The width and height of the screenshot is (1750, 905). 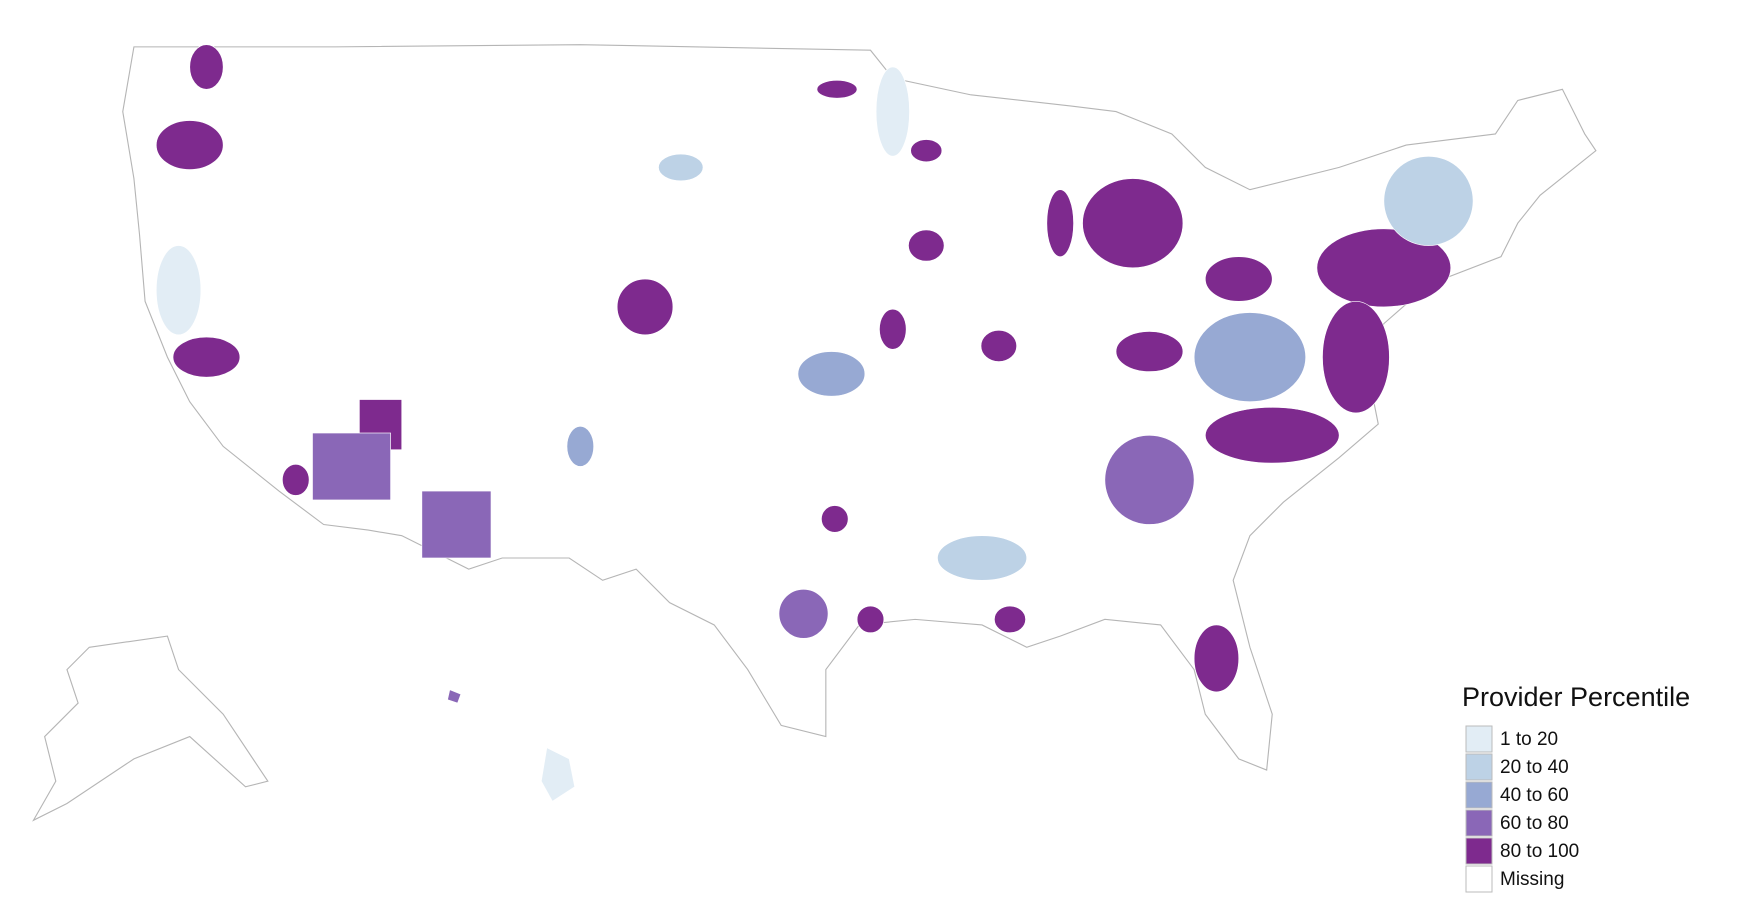 I want to click on alaska, so click(x=150, y=728).